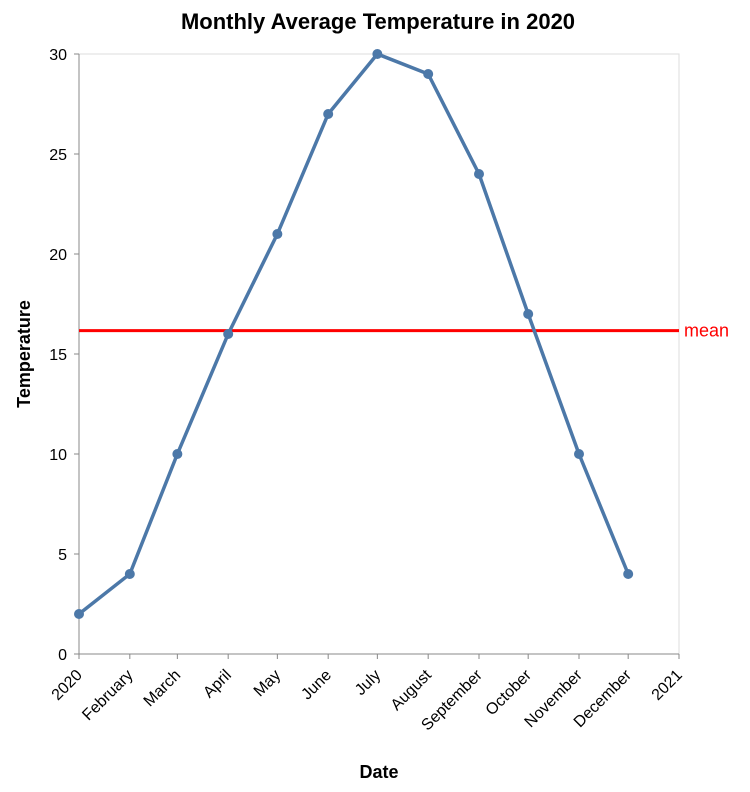 The width and height of the screenshot is (750, 792). Describe the element at coordinates (316, 685) in the screenshot. I see `x-tick-label: June` at that location.